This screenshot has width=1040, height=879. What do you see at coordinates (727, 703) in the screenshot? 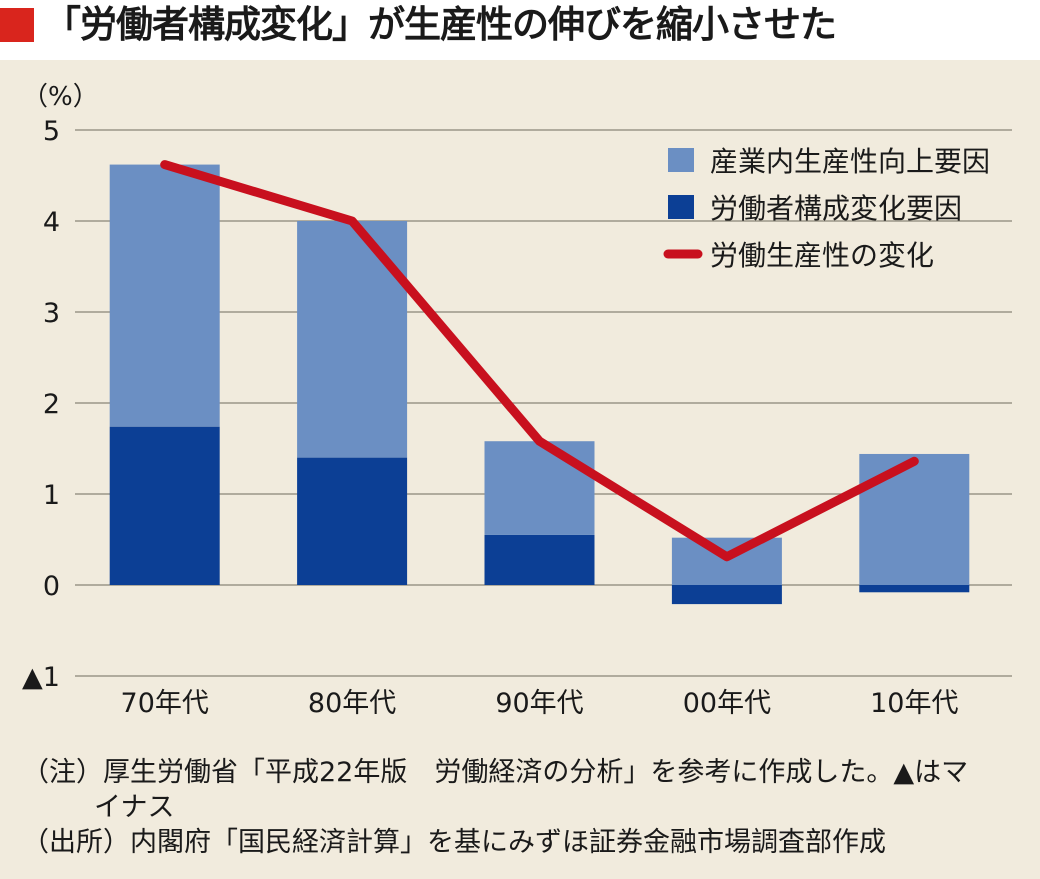
I see `x-tick-label: 00年代` at bounding box center [727, 703].